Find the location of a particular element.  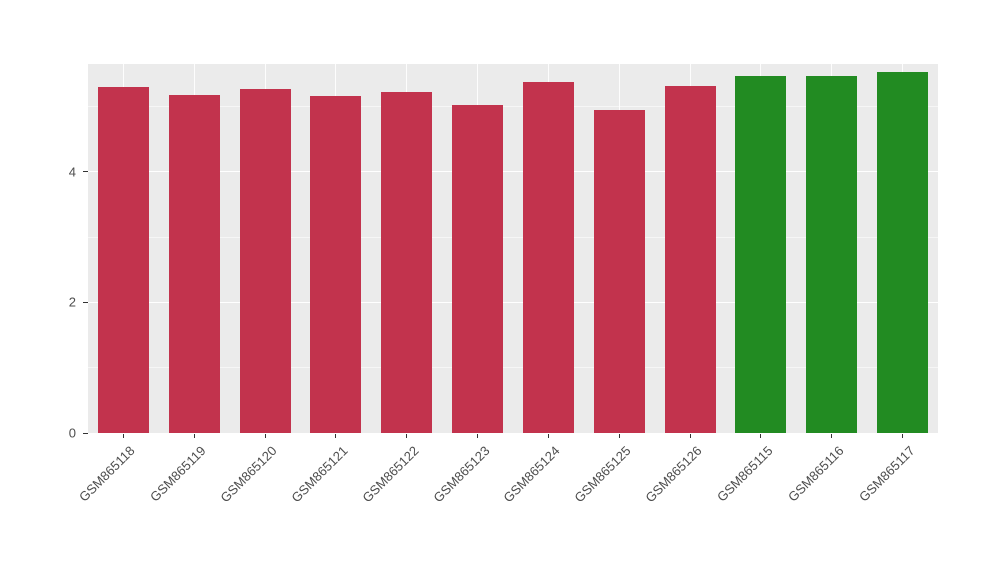

bar-GSM865116 is located at coordinates (832, 254).